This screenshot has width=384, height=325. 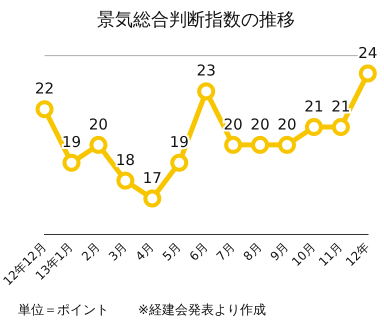 I want to click on data-label: 17, so click(x=152, y=177).